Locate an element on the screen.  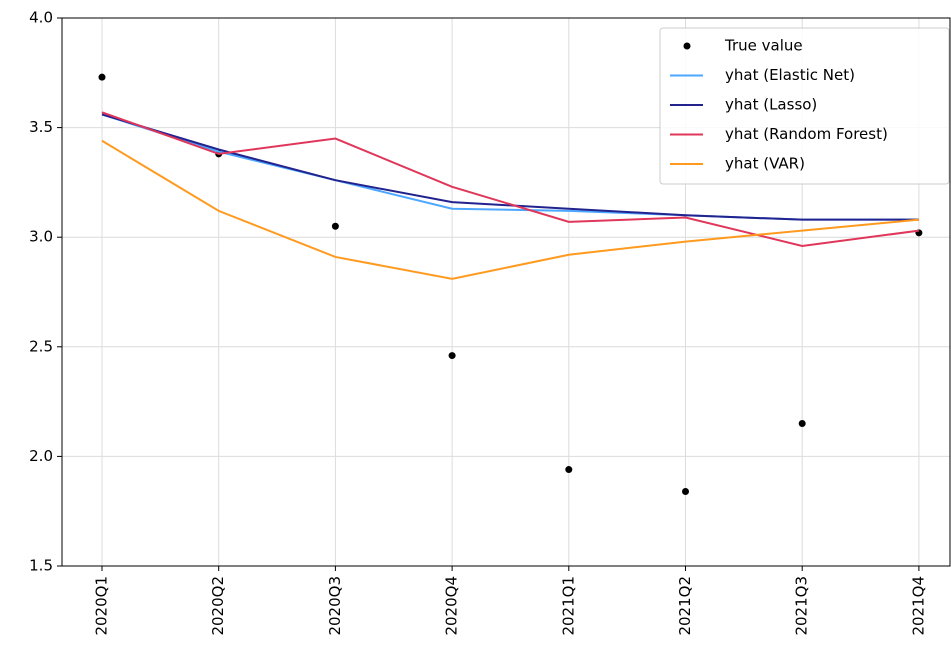
legend-box is located at coordinates (804, 106).